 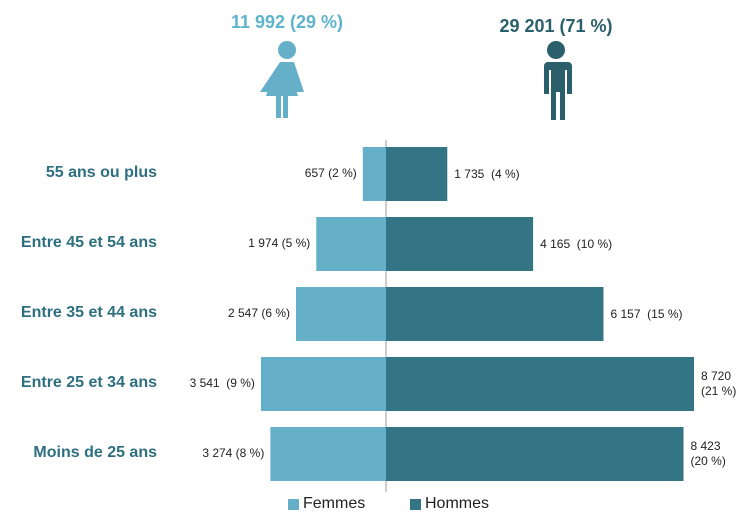 What do you see at coordinates (646, 313) in the screenshot?
I see `value-label: 6 157 (15 %)` at bounding box center [646, 313].